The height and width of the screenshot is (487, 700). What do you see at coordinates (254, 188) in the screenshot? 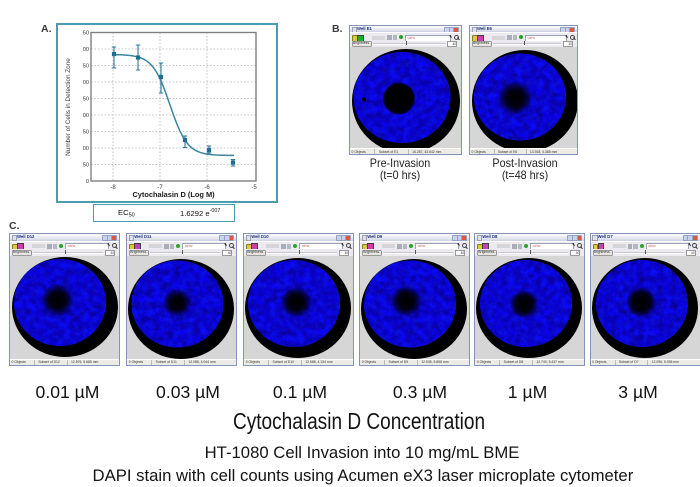
I see `svg-text: -5` at bounding box center [254, 188].